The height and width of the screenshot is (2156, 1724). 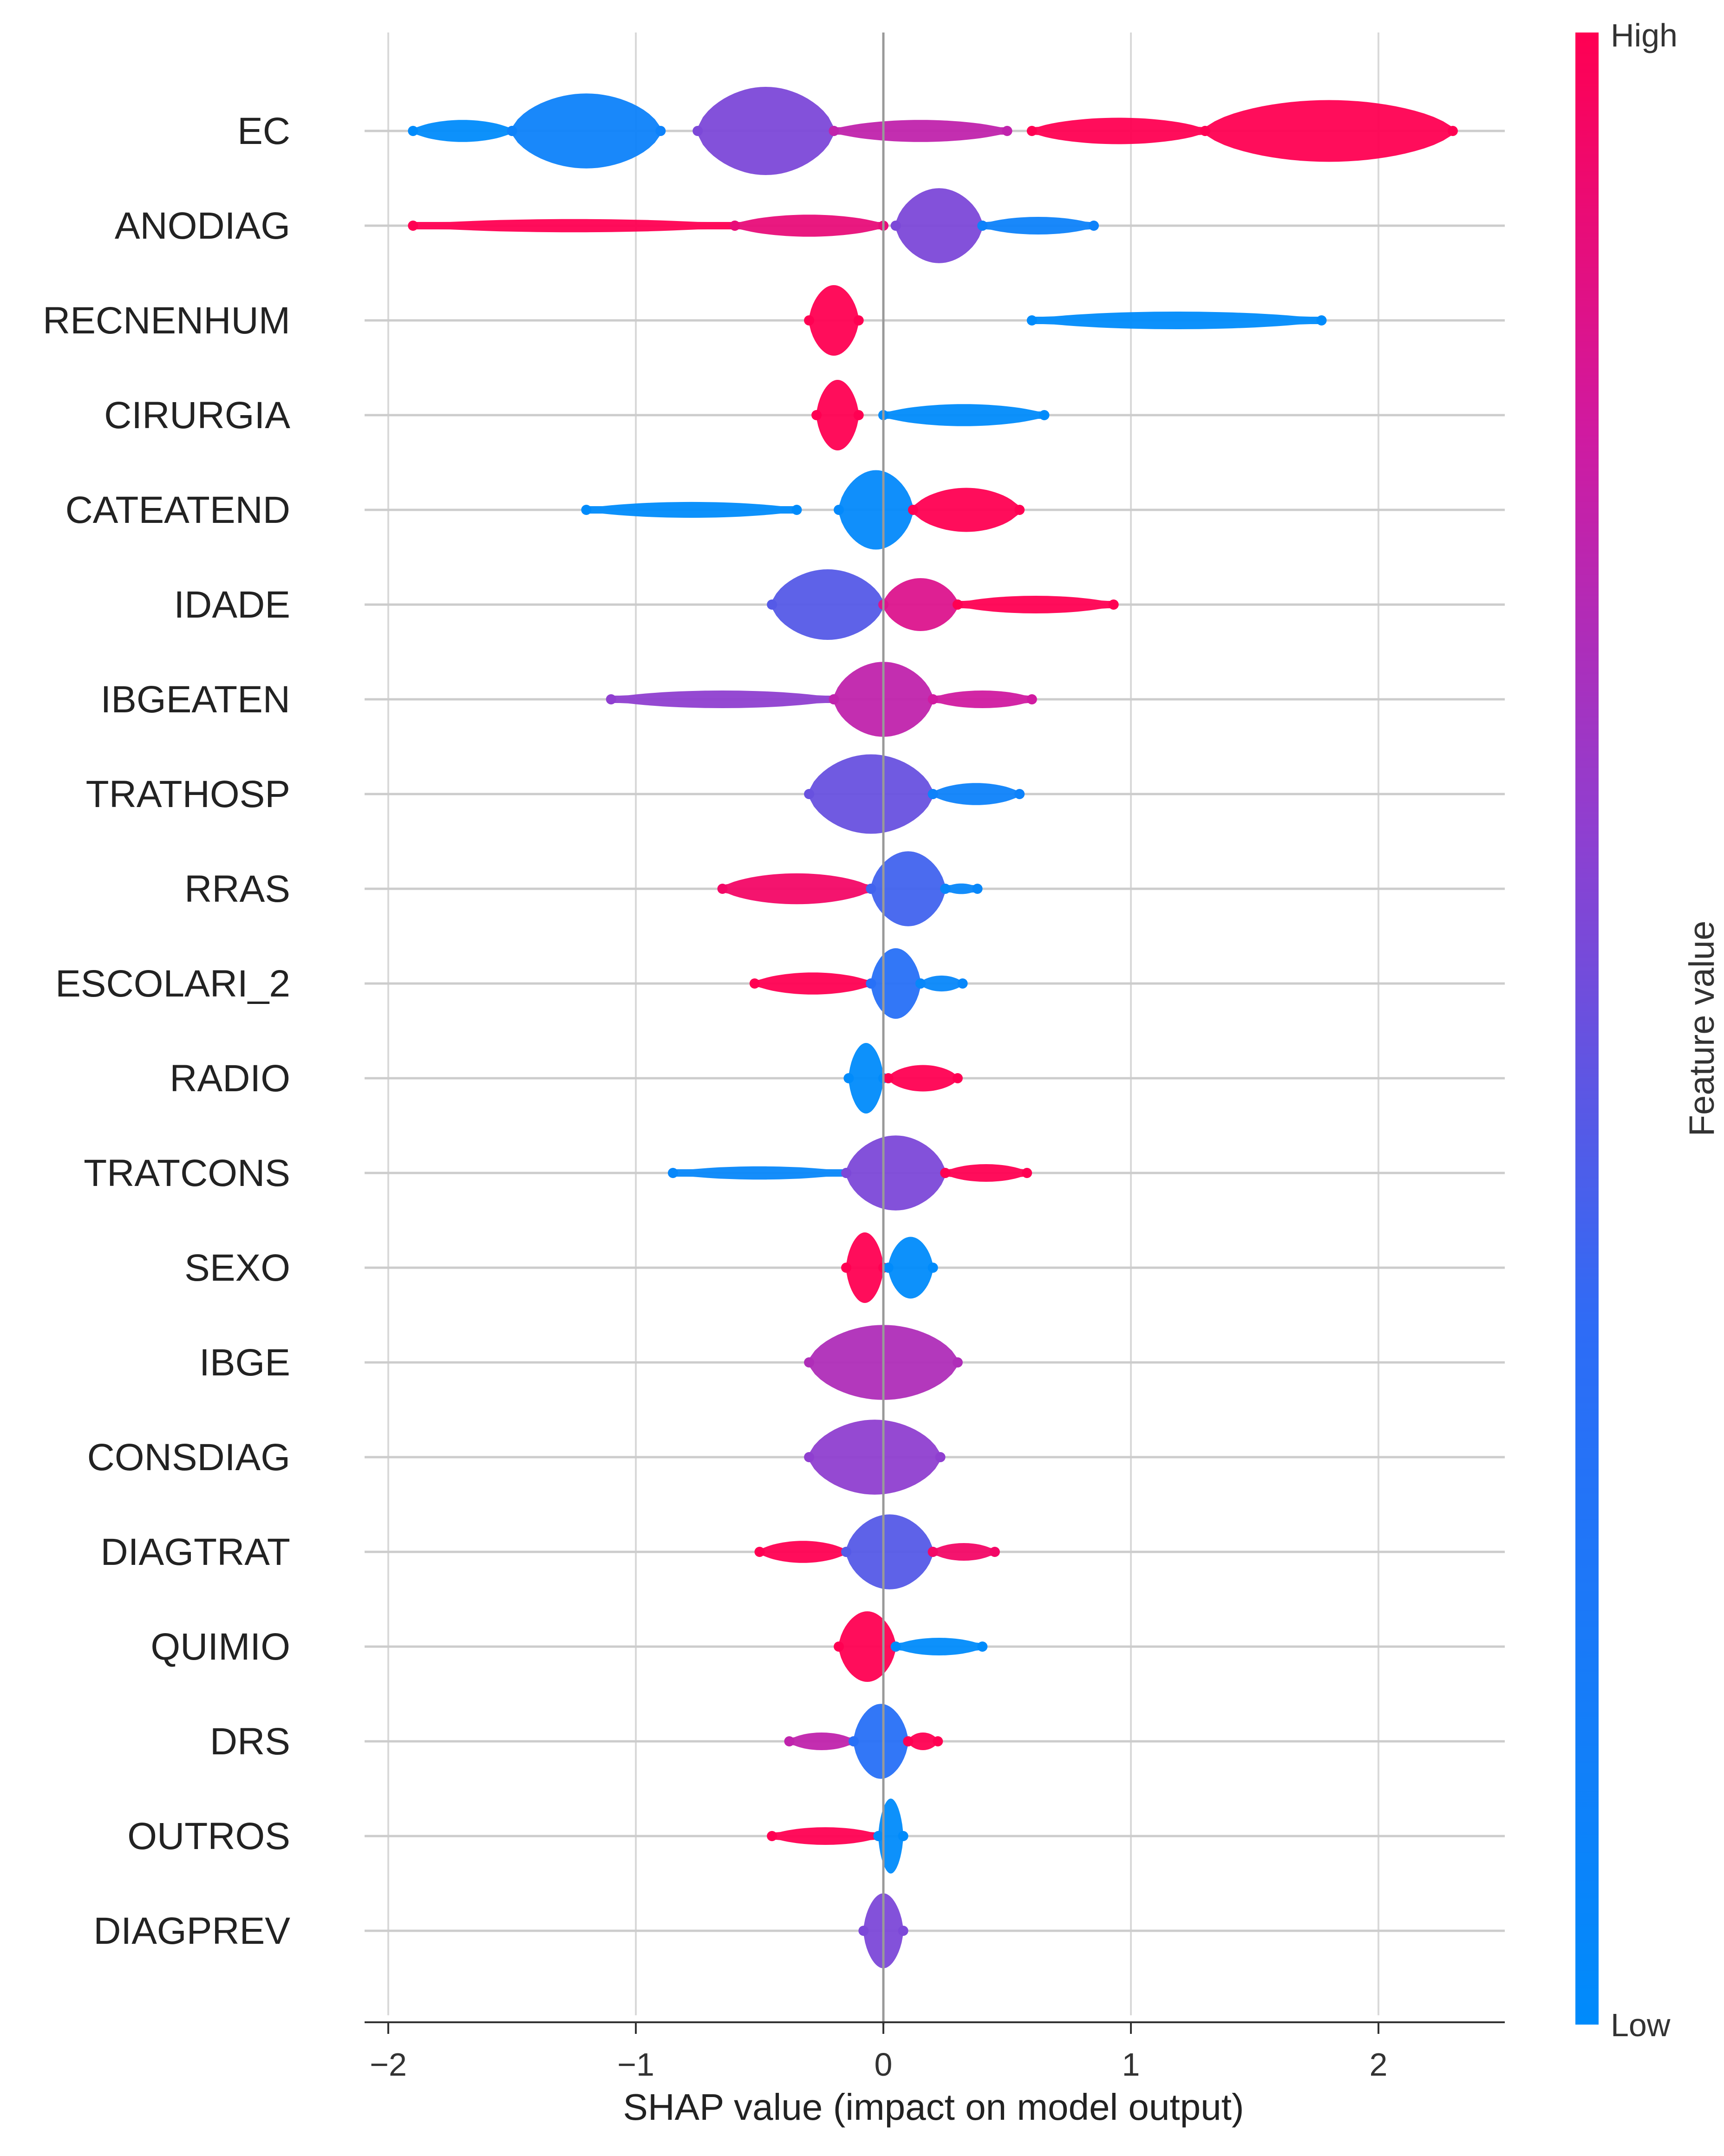 I want to click on feature-label: OUTROS, so click(x=208, y=1836).